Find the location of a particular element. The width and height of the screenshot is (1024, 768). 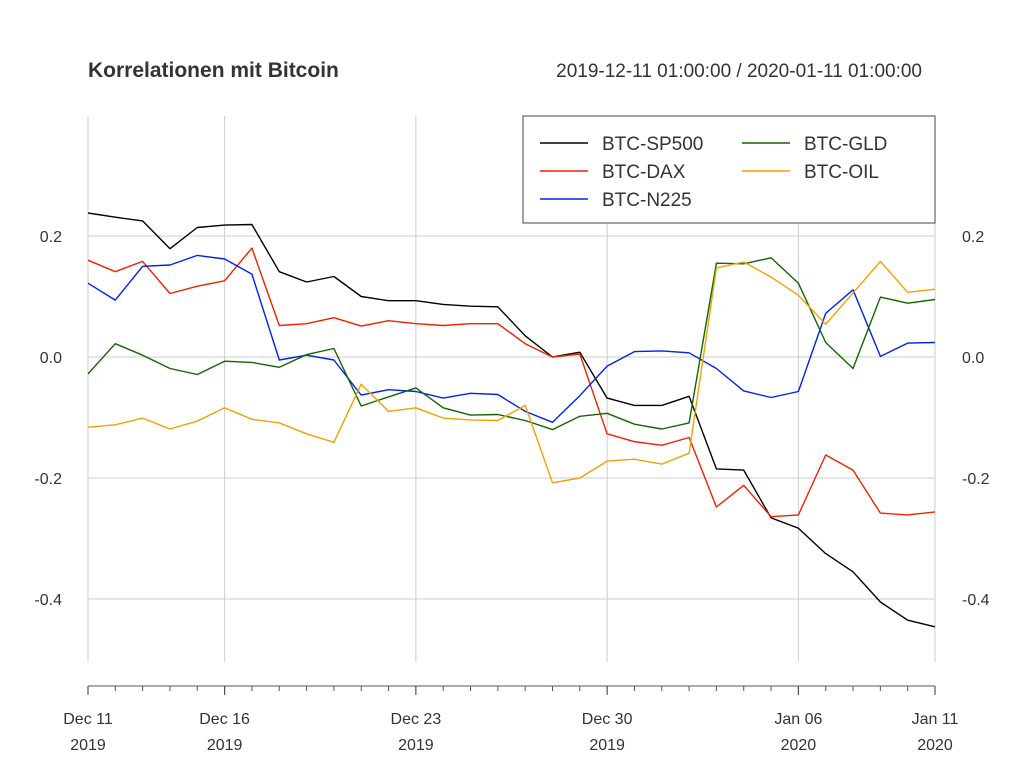

legend: BTC-SP500 BTC-DAX BTC-N225 BTC-GLD BTC-OIL is located at coordinates (729, 169).